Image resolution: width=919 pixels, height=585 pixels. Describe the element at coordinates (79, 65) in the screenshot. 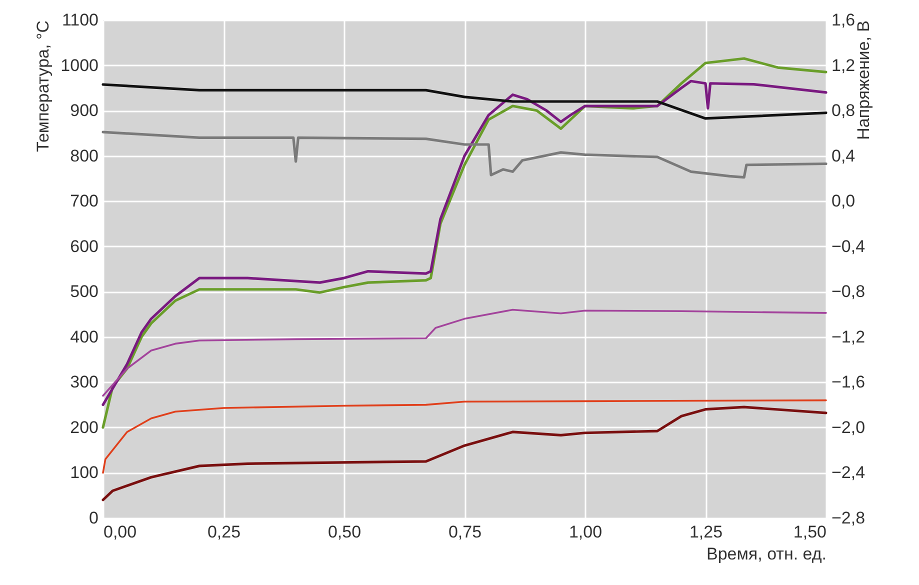

I see `y-tick-label: 1000` at that location.